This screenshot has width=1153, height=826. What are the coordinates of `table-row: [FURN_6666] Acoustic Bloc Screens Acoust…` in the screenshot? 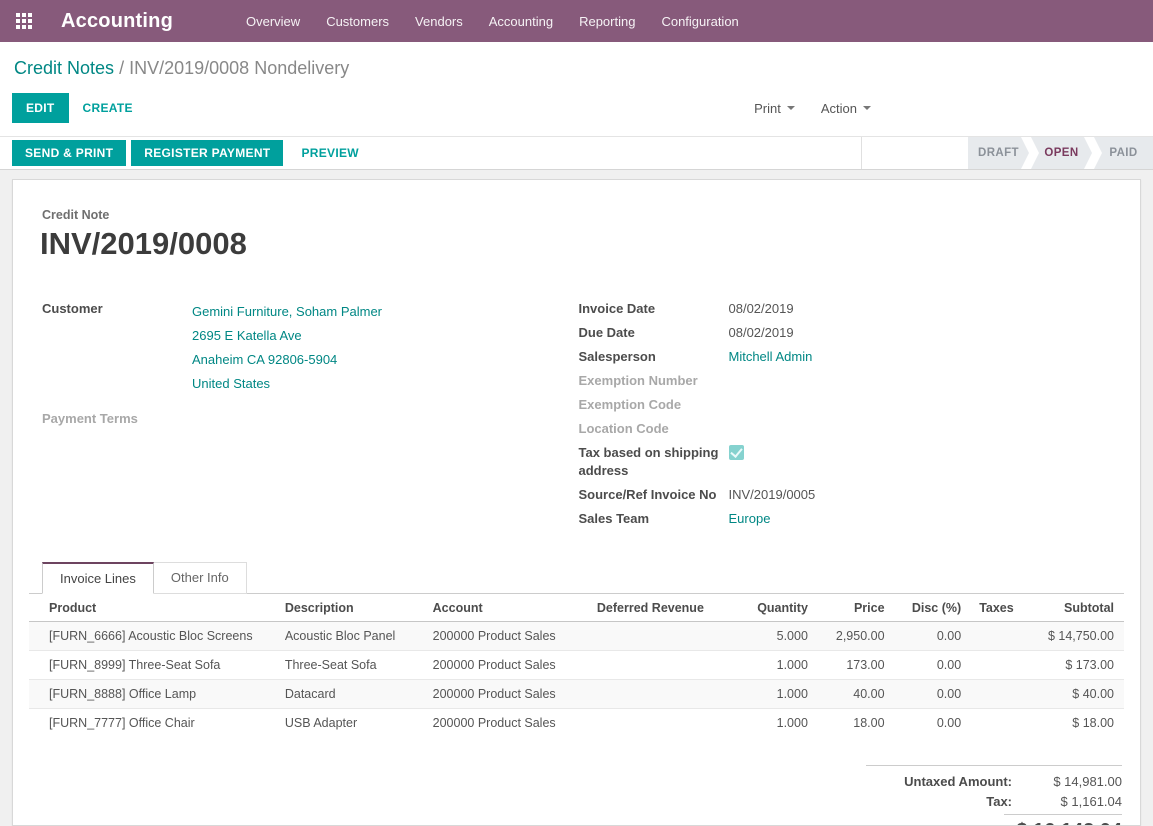 It's located at (576, 636).